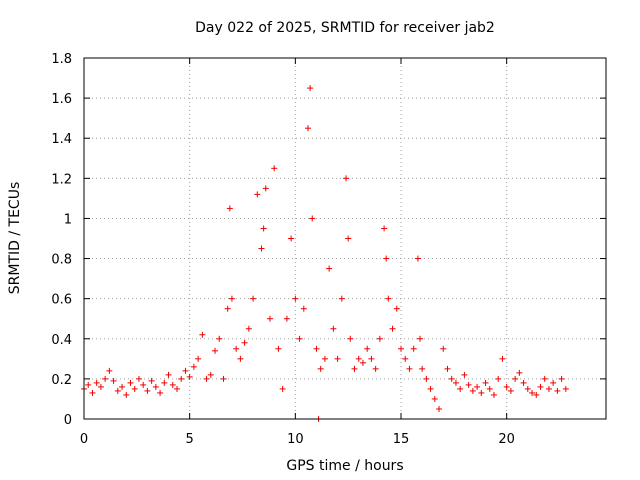 Image resolution: width=640 pixels, height=480 pixels. Describe the element at coordinates (61, 380) in the screenshot. I see `y-tick-label: 0.2` at that location.